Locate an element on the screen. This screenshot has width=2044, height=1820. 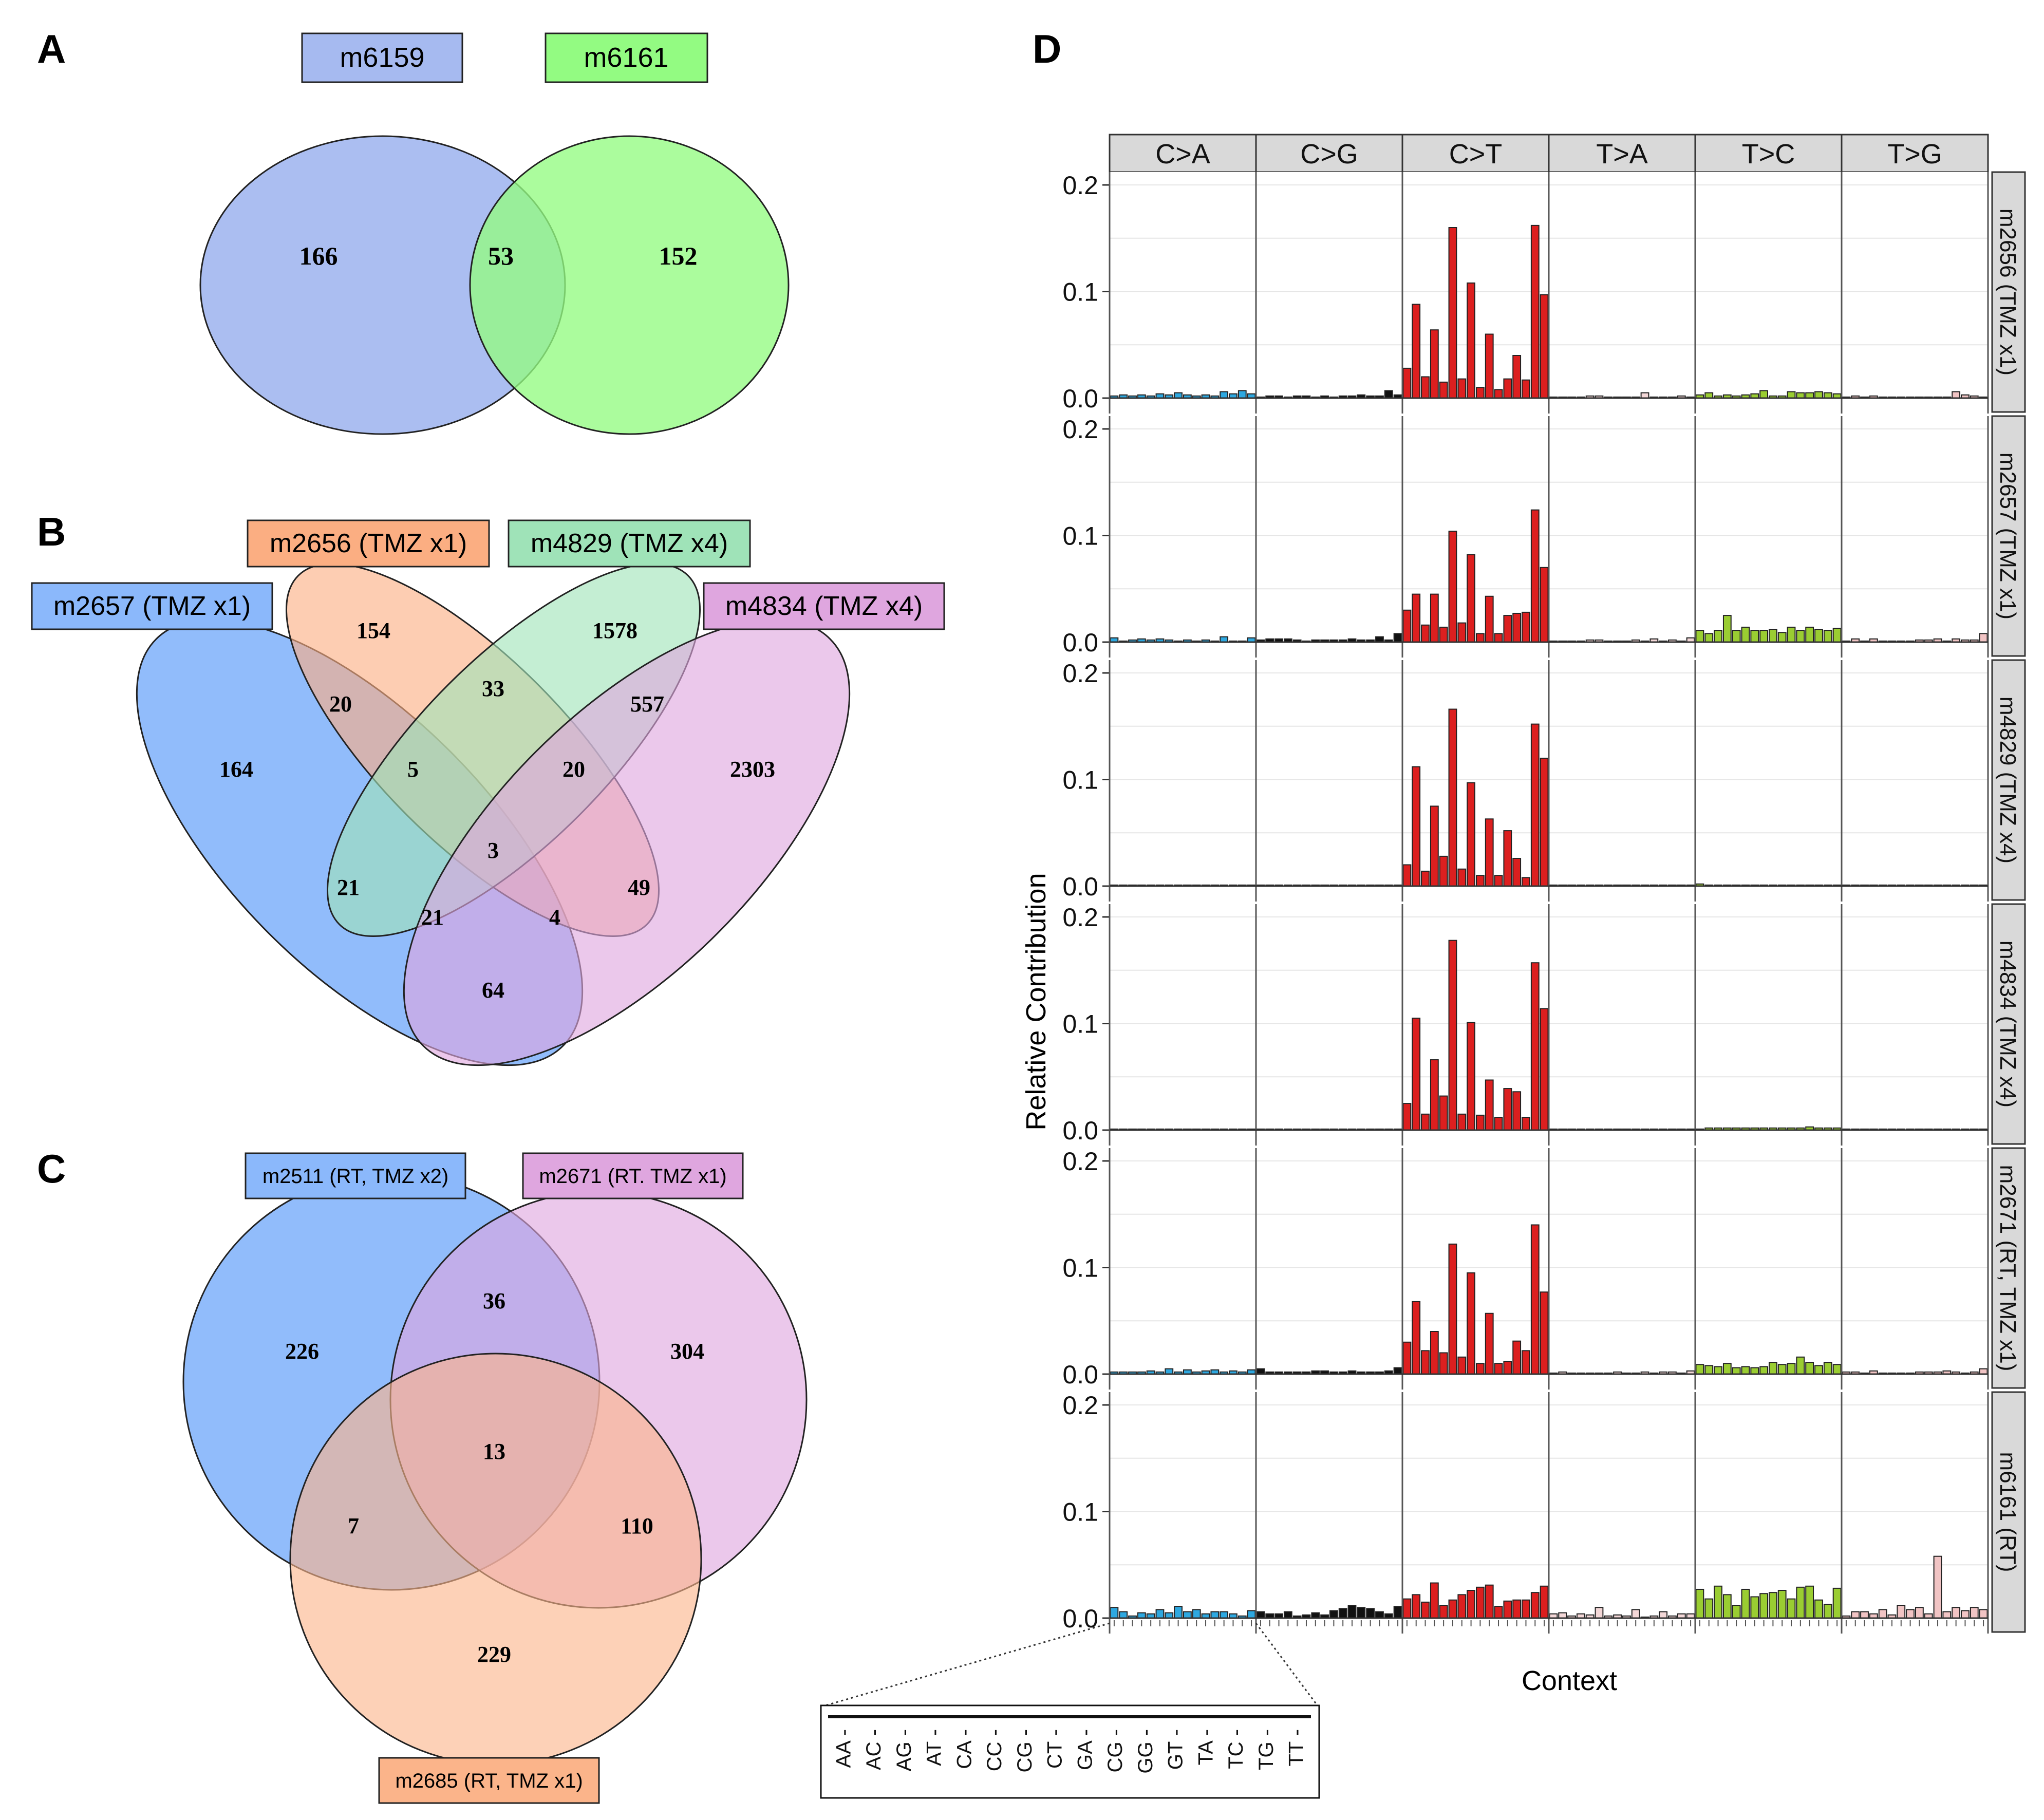
panel-letter-c: C is located at coordinates (51, 1168).